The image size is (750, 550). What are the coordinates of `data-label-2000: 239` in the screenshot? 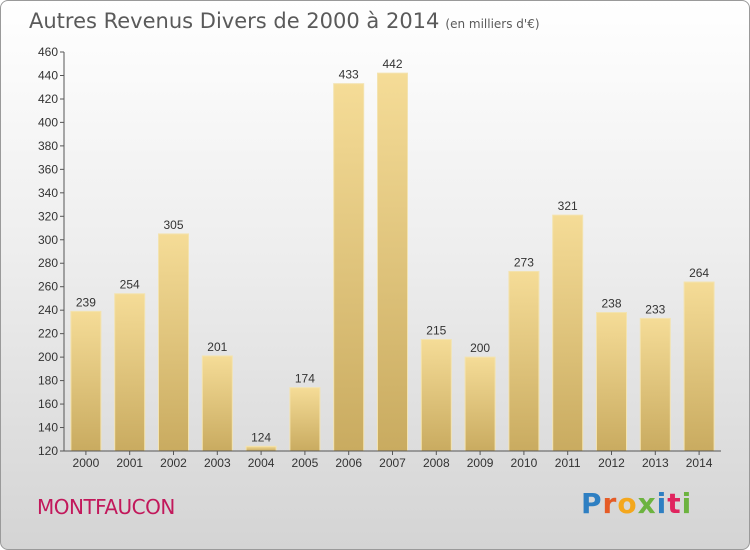 It's located at (86, 302).